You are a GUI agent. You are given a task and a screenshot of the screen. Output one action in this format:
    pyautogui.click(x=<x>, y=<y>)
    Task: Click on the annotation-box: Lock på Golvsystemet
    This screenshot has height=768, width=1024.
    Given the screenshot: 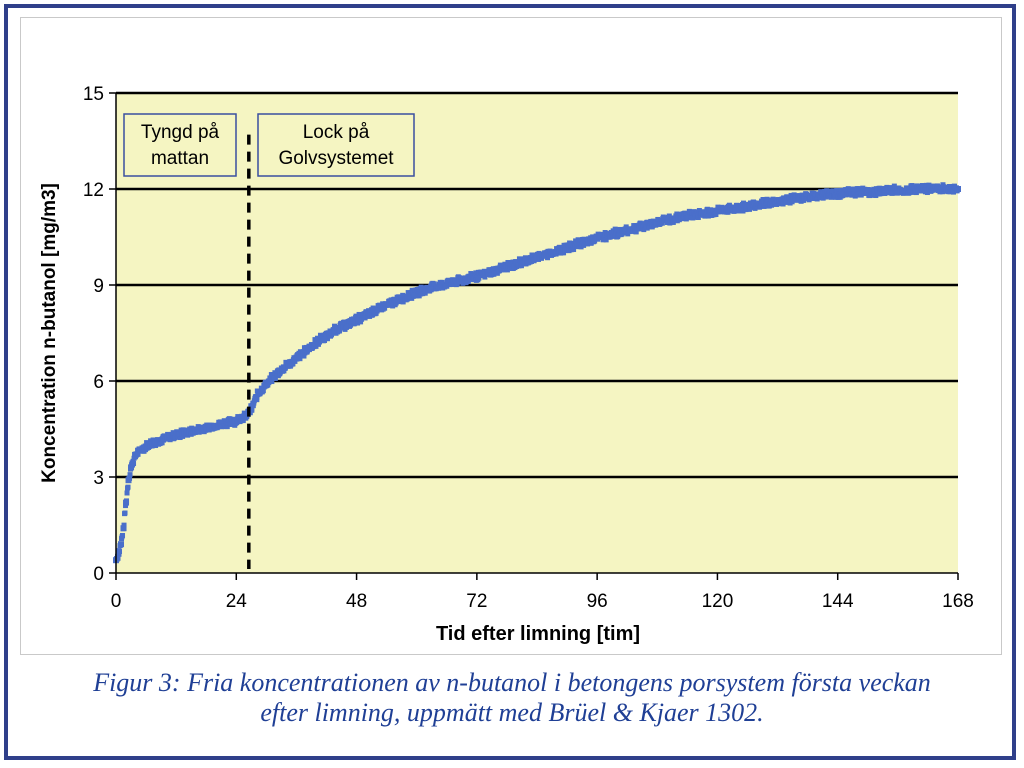 What is the action you would take?
    pyautogui.click(x=336, y=145)
    